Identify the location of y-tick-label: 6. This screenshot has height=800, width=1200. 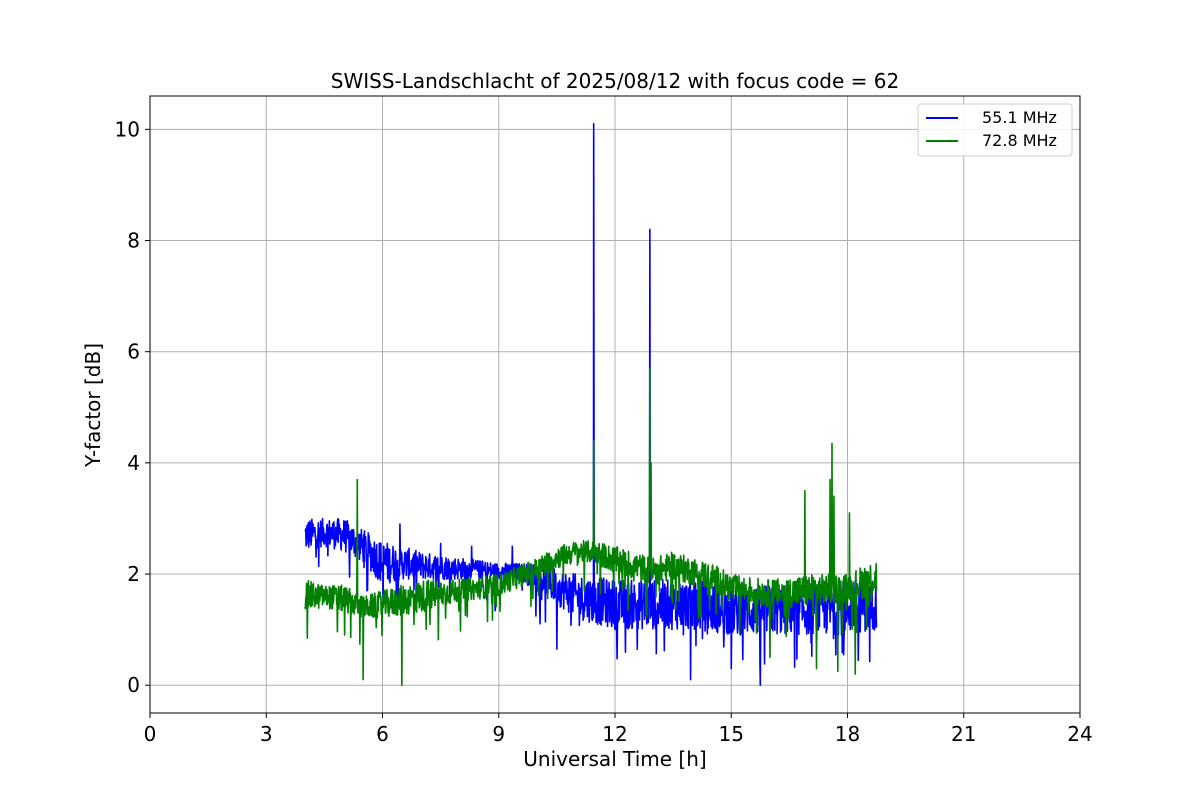
(133, 352).